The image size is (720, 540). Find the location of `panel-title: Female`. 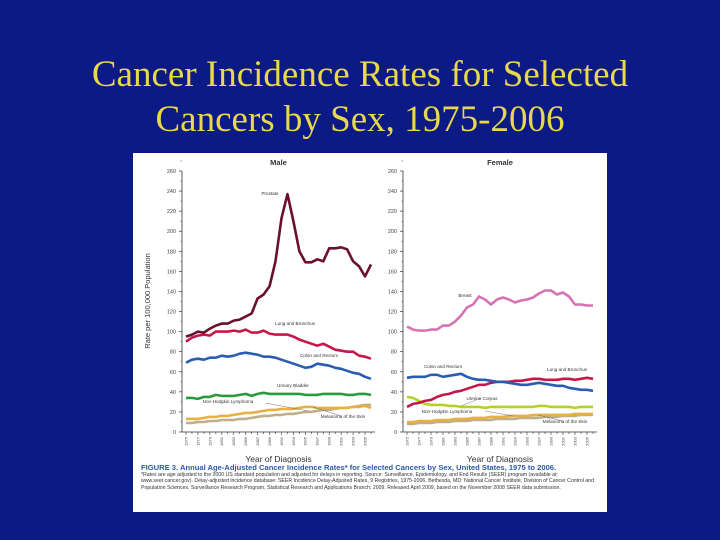

panel-title: Female is located at coordinates (500, 162).